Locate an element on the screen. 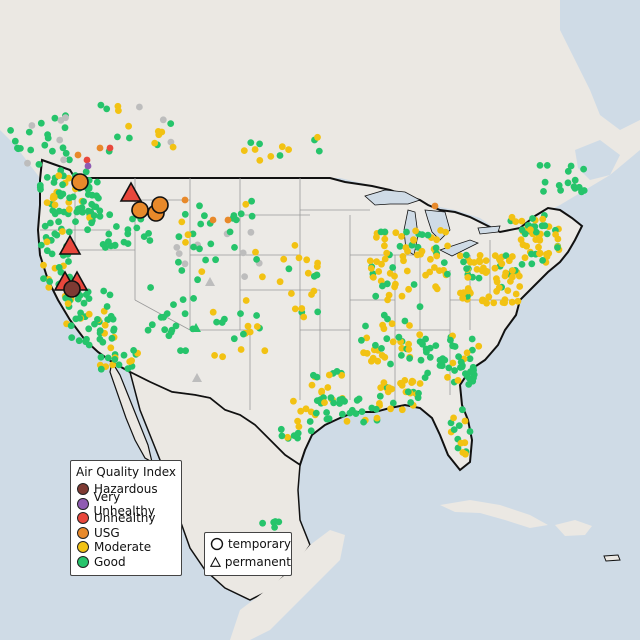  circle-icon is located at coordinates (217, 543).